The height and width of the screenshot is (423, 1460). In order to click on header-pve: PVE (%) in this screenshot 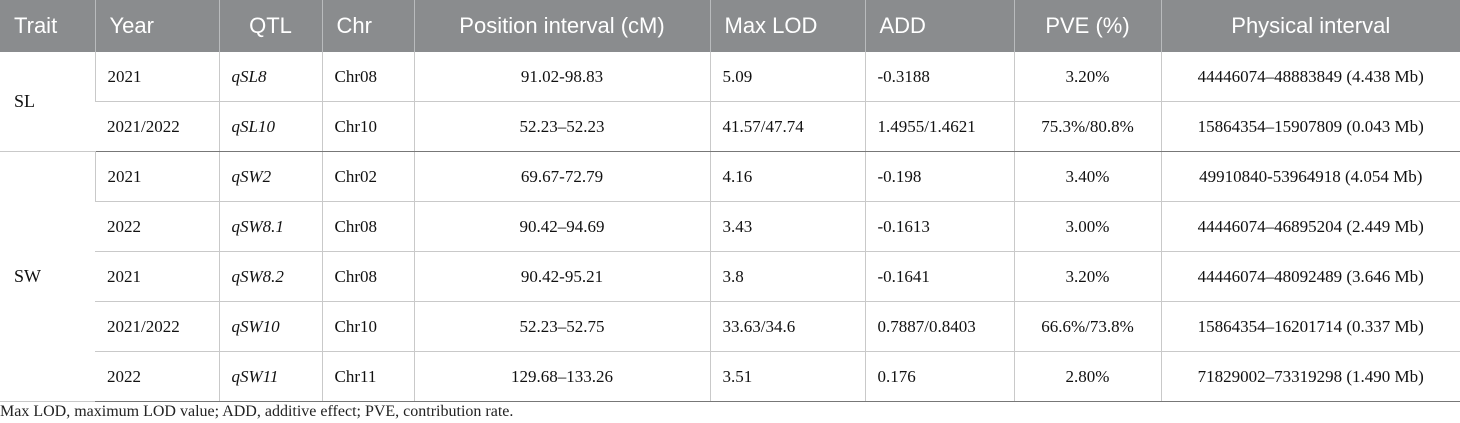, I will do `click(1087, 26)`.